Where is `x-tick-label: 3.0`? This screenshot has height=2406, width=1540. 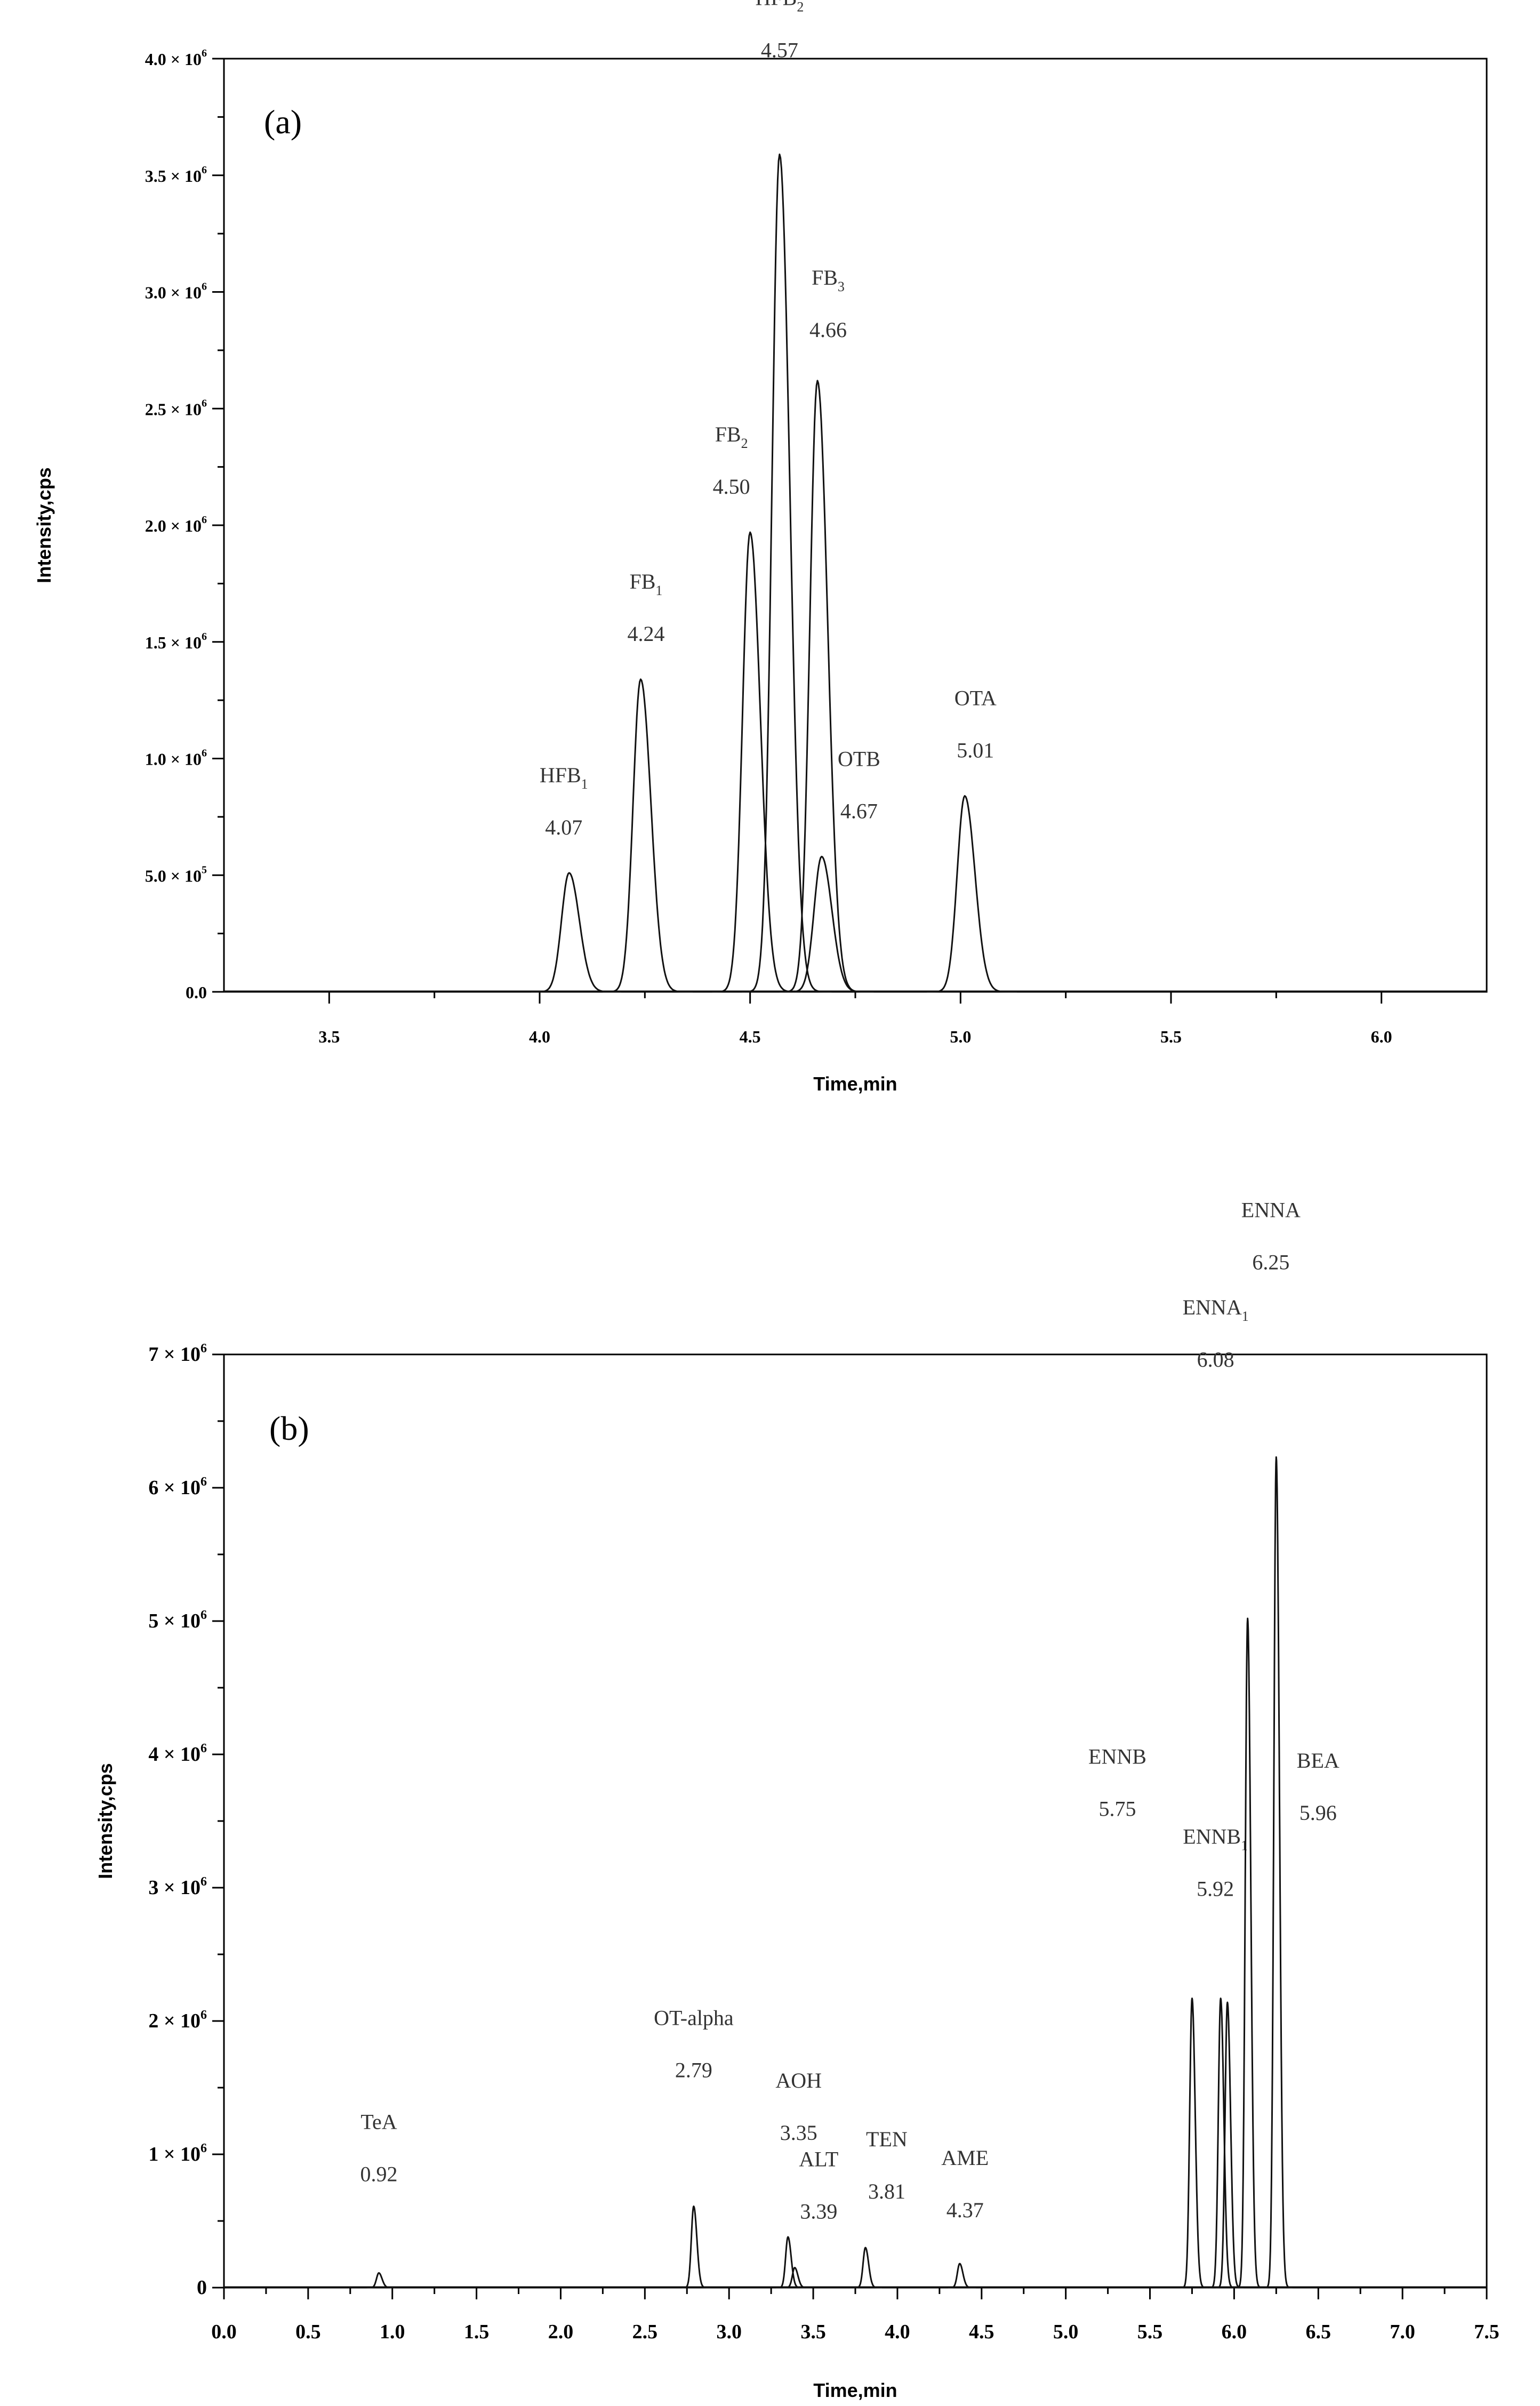 x-tick-label: 3.0 is located at coordinates (729, 2332).